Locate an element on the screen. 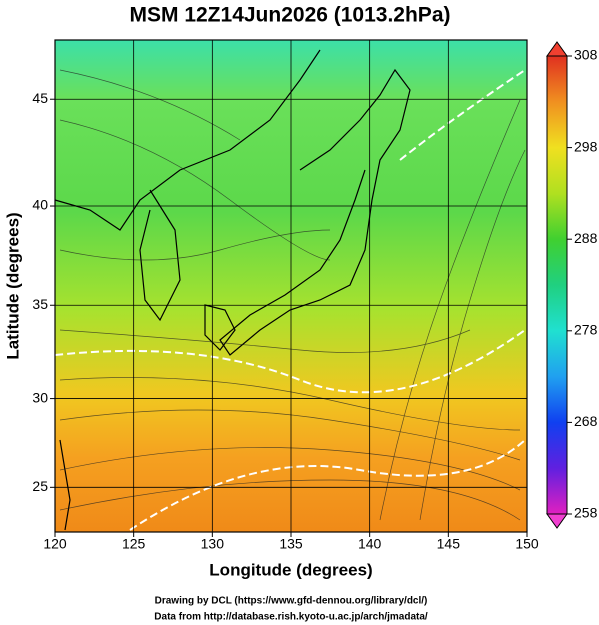 This screenshot has width=599, height=625. y-axis-label: Latitude (degrees) is located at coordinates (12, 285).